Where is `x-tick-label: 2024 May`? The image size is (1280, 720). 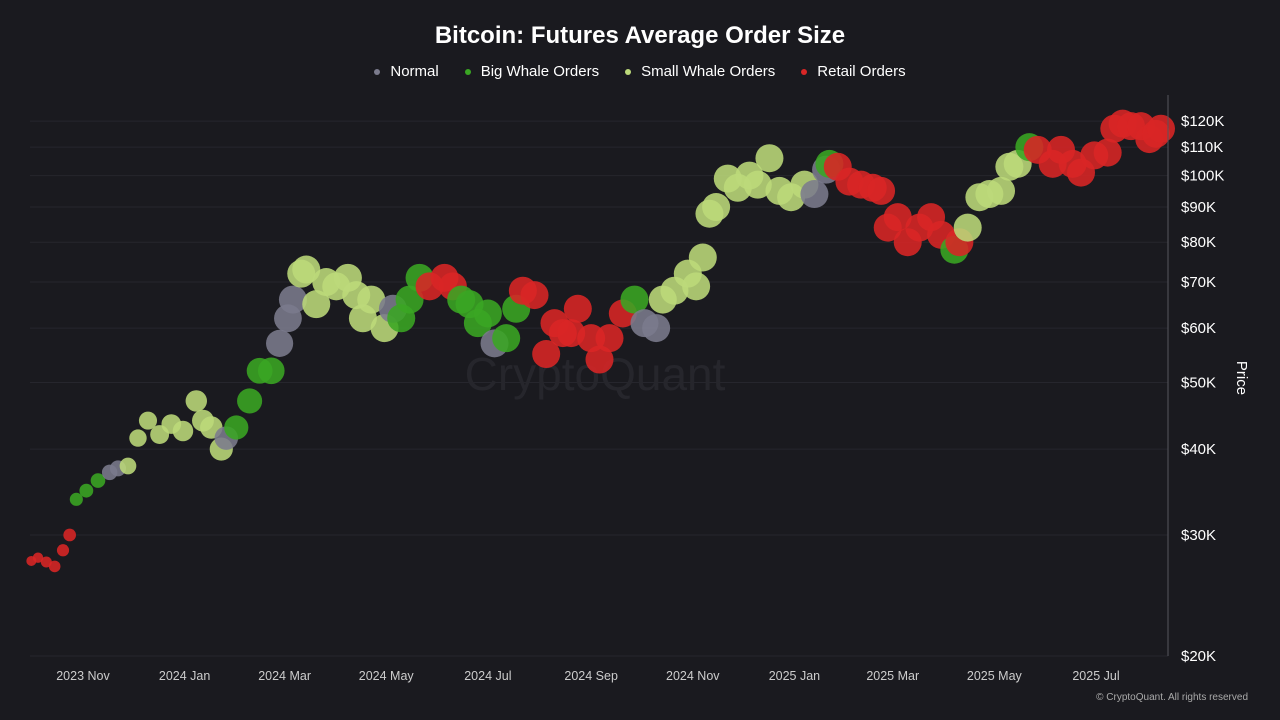
x-tick-label: 2024 May is located at coordinates (387, 676).